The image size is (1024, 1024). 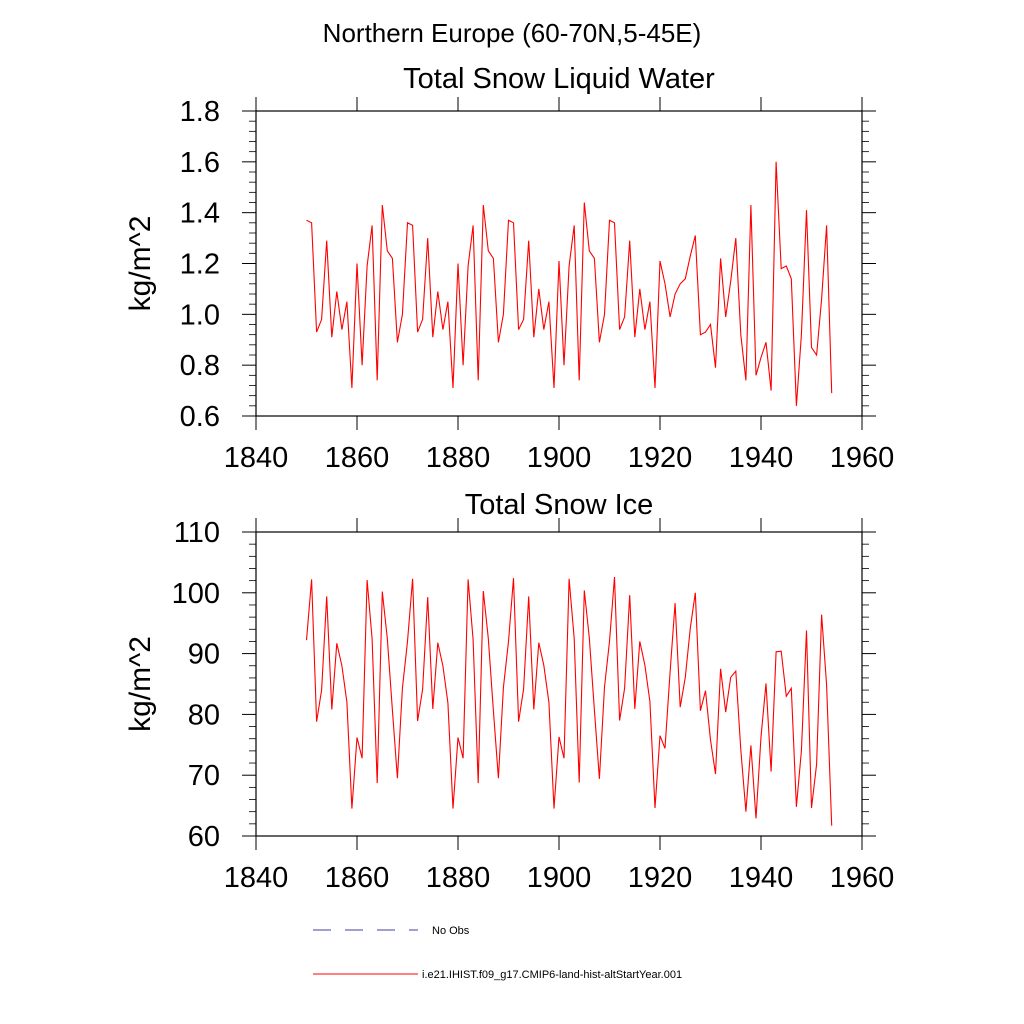 What do you see at coordinates (200, 265) in the screenshot?
I see `y-tick-label: 1.2` at bounding box center [200, 265].